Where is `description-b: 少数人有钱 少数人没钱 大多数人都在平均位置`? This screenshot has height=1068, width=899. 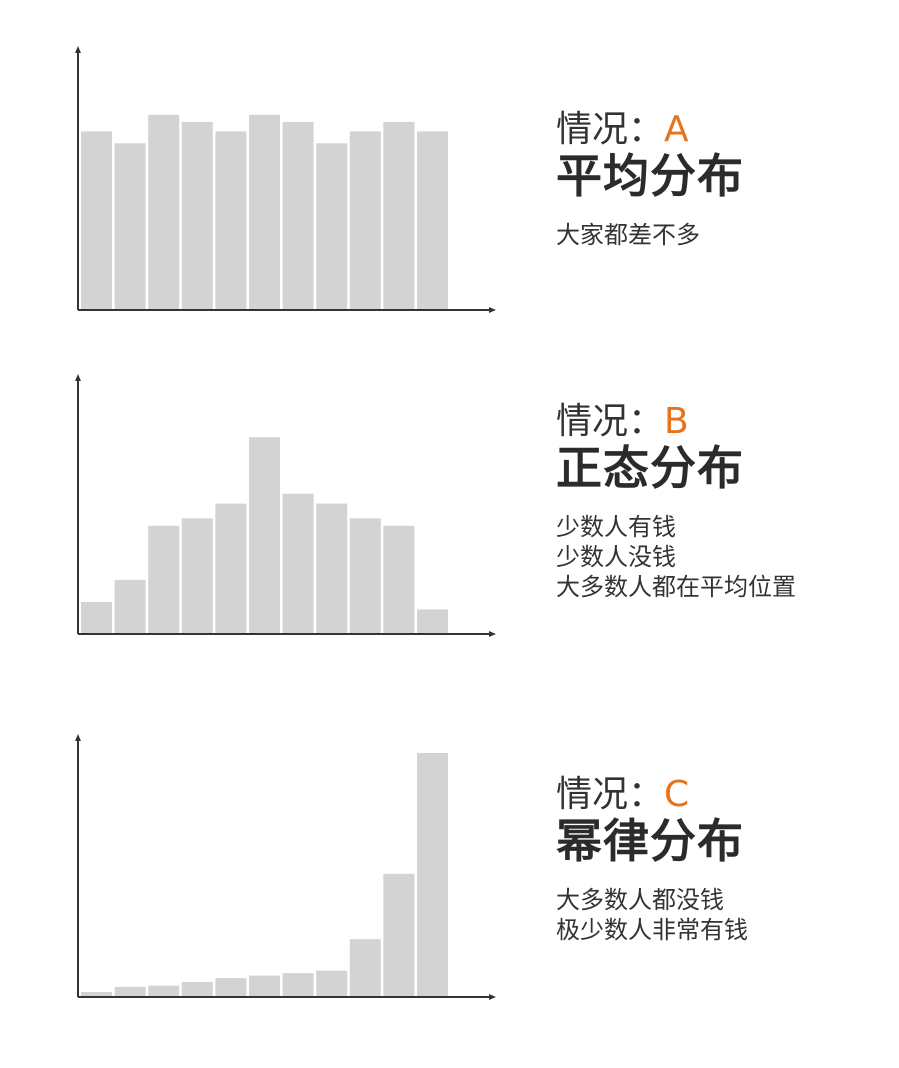 description-b: 少数人有钱 少数人没钱 大多数人都在平均位置 is located at coordinates (676, 557).